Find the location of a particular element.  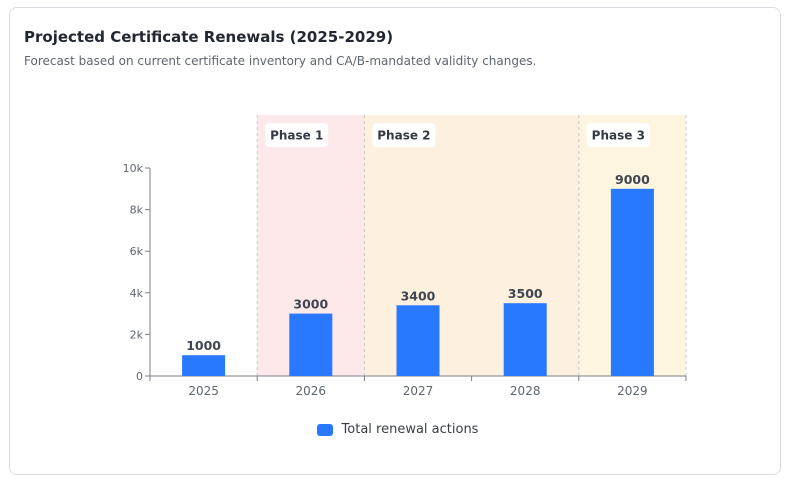

phase-label: Phase 1 is located at coordinates (296, 136).